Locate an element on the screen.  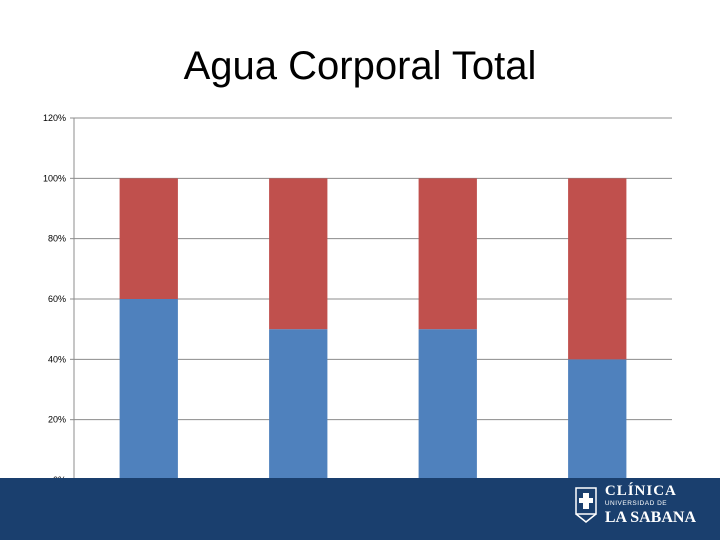
logo-text: CLÍNICA UNIVERSIDAD DE LA SABANA is located at coordinates (650, 505).